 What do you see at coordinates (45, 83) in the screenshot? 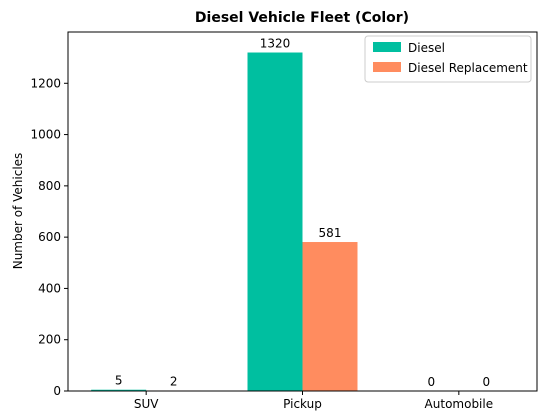
I see `y-tick-label: 1200` at bounding box center [45, 83].